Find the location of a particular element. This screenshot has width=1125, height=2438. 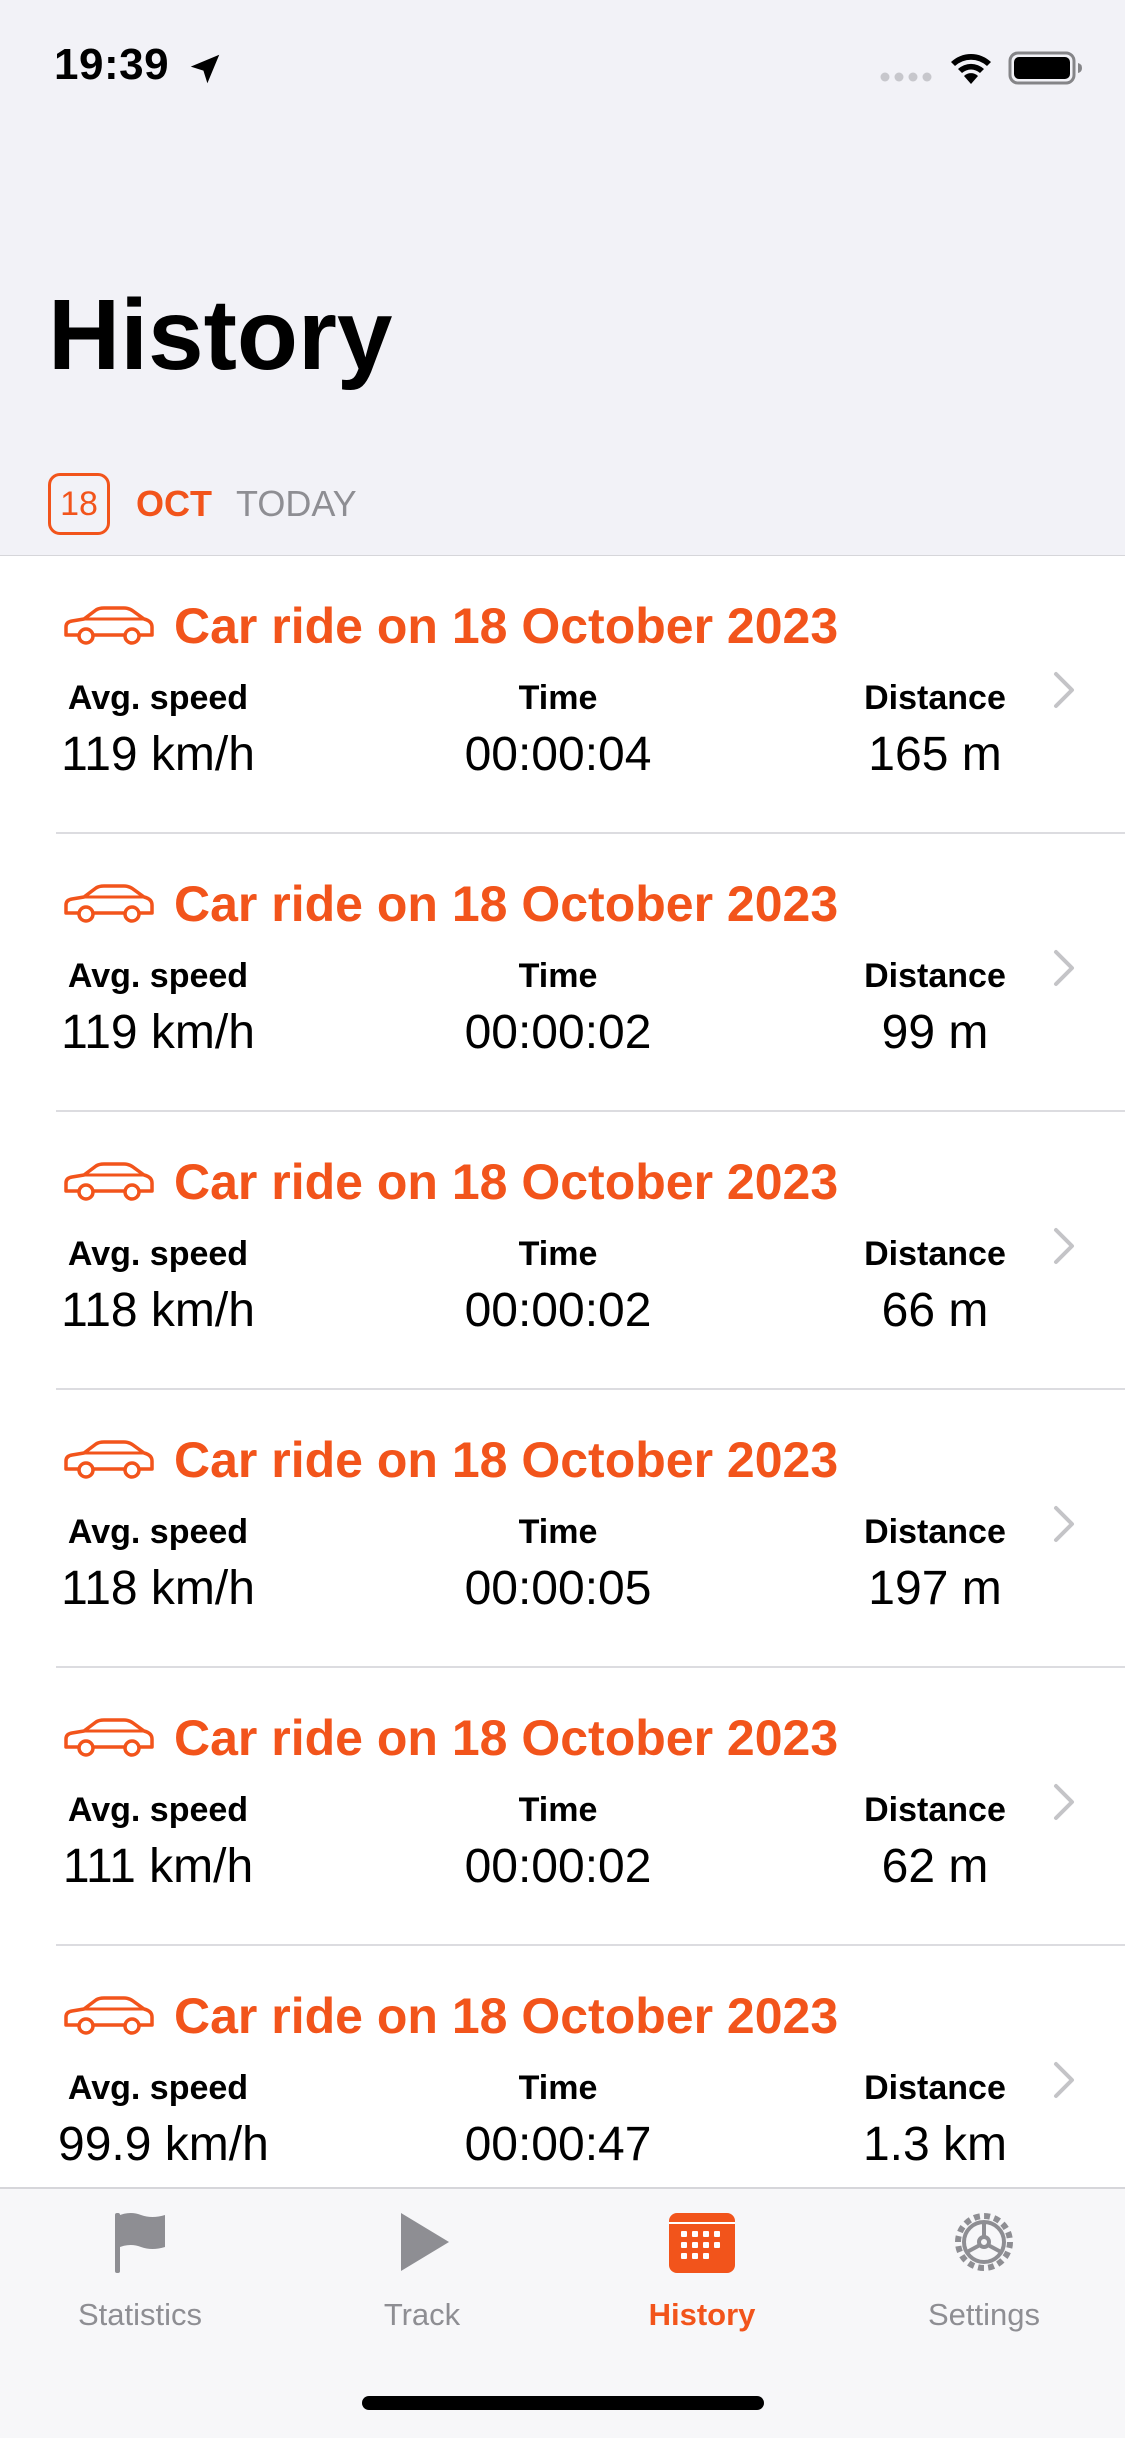

time-value: 00:00:05 is located at coordinates (558, 1588).